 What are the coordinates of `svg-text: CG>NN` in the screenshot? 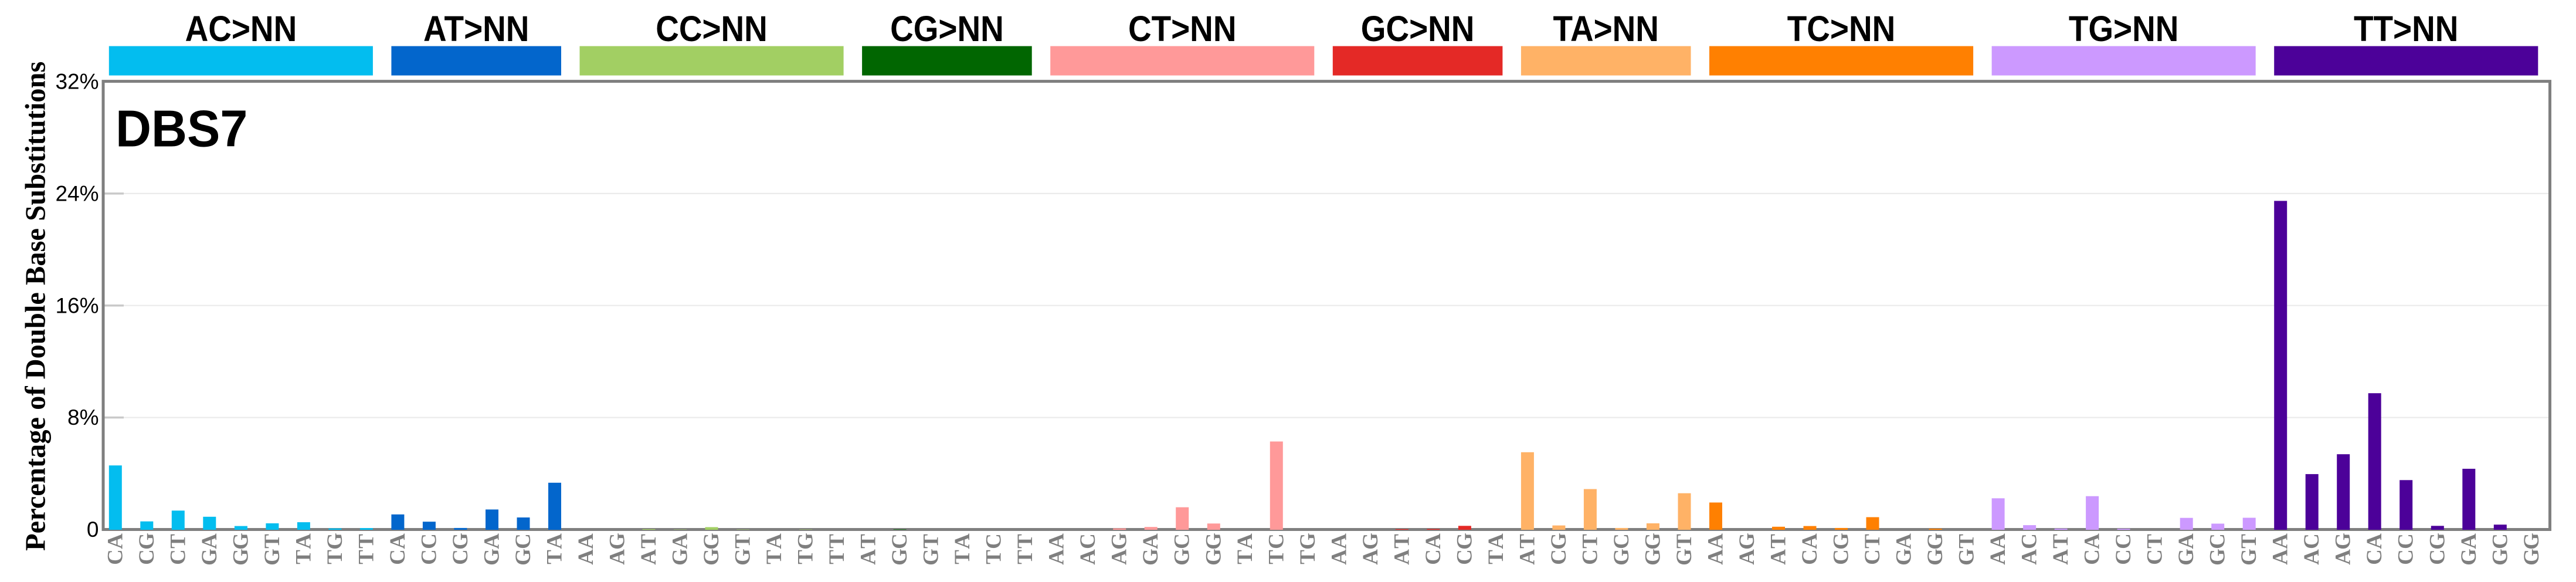 It's located at (947, 29).